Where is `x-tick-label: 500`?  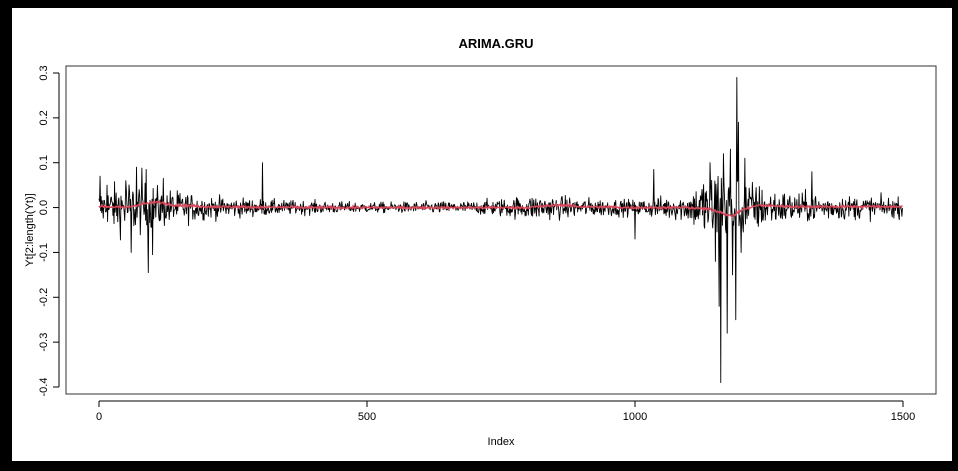
x-tick-label: 500 is located at coordinates (367, 417).